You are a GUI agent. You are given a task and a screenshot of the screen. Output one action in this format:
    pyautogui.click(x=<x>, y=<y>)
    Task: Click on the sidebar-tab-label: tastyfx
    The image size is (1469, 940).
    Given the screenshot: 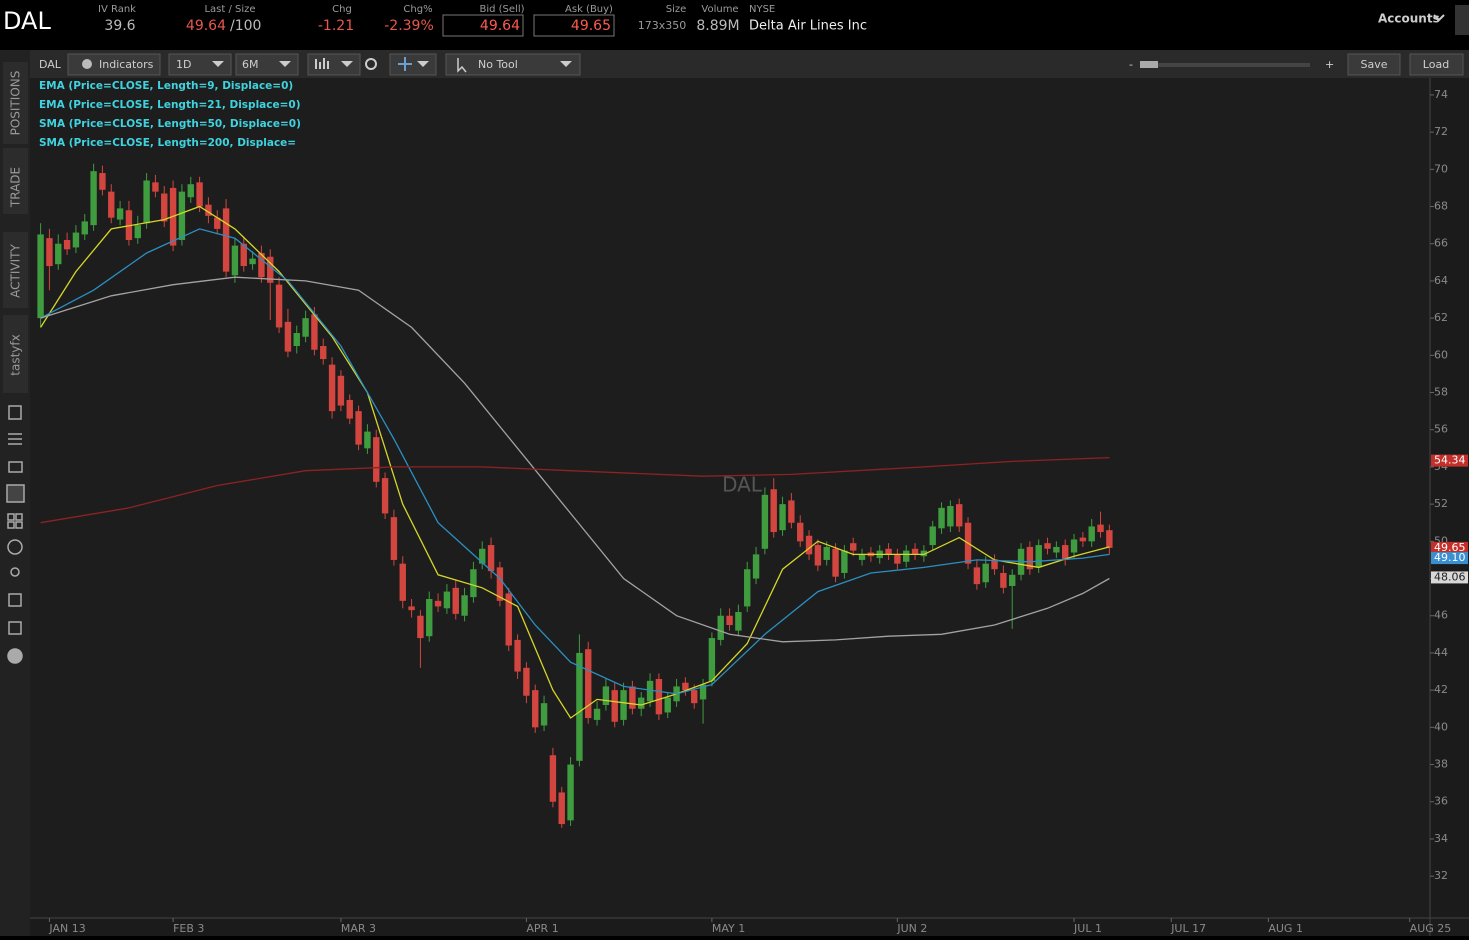 What is the action you would take?
    pyautogui.click(x=16, y=354)
    